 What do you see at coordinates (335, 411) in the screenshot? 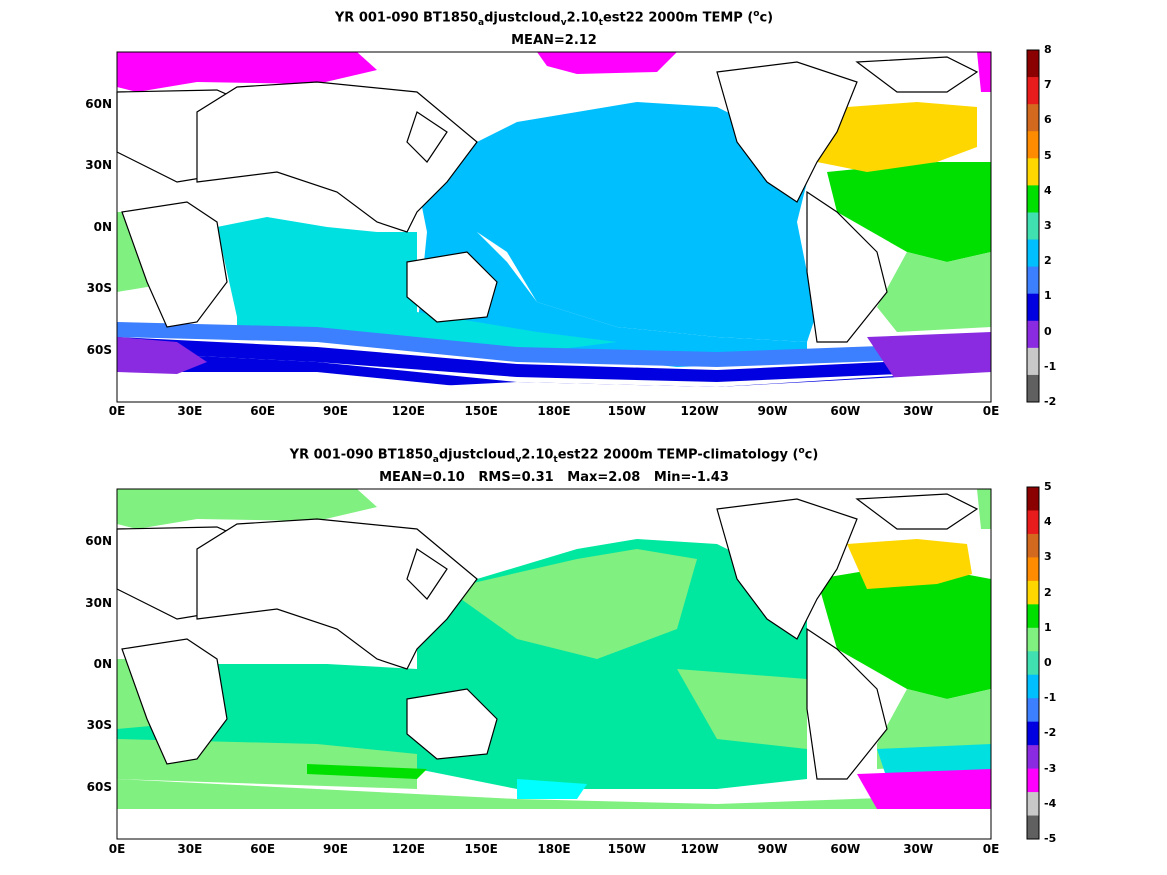
I see `top-xtick-3: 90E` at bounding box center [335, 411].